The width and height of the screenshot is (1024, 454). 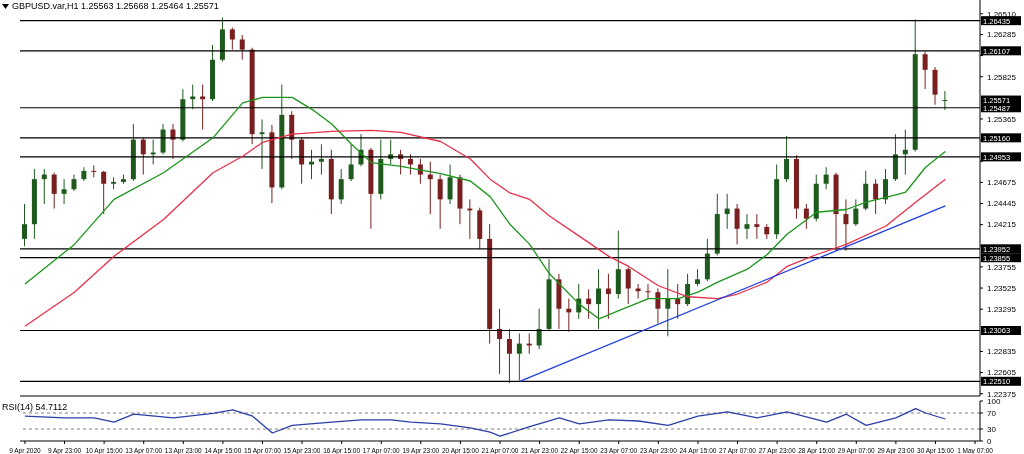 I want to click on y-tick-label: 1.23755, so click(x=1002, y=267).